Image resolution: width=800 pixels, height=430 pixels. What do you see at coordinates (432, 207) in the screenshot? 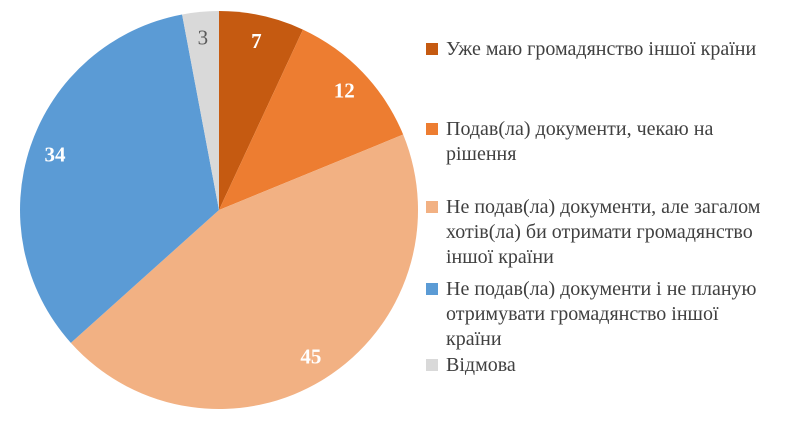
I see `legend-swatch-tan` at bounding box center [432, 207].